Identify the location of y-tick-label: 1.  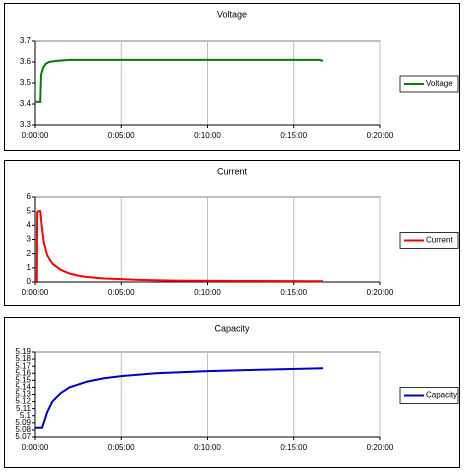
(29, 267).